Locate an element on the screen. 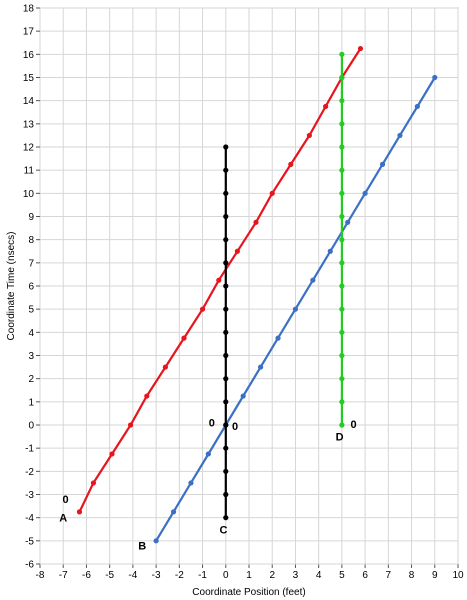  annotation-label: C is located at coordinates (223, 530).